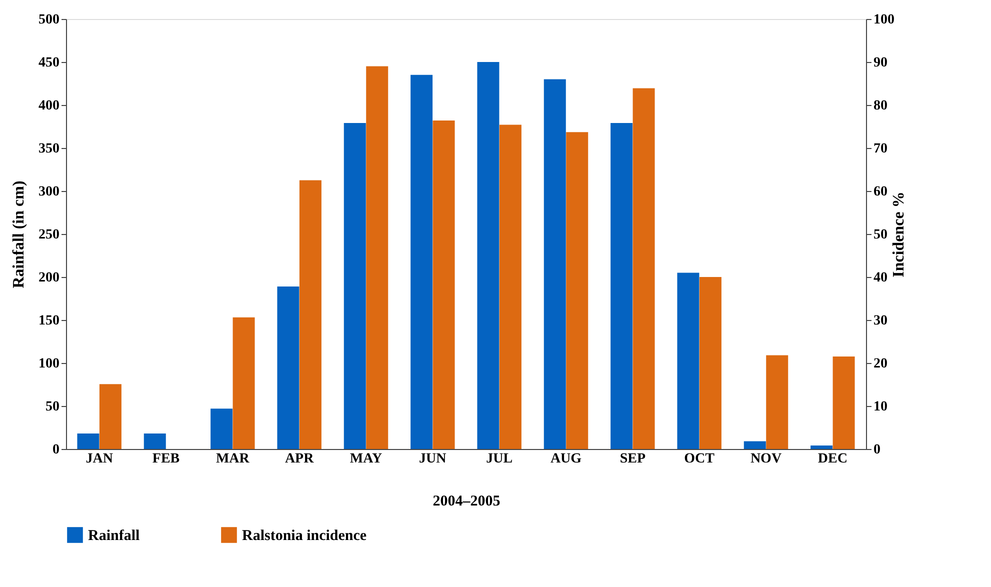  I want to click on y-tick-label: 0, so click(56, 450).